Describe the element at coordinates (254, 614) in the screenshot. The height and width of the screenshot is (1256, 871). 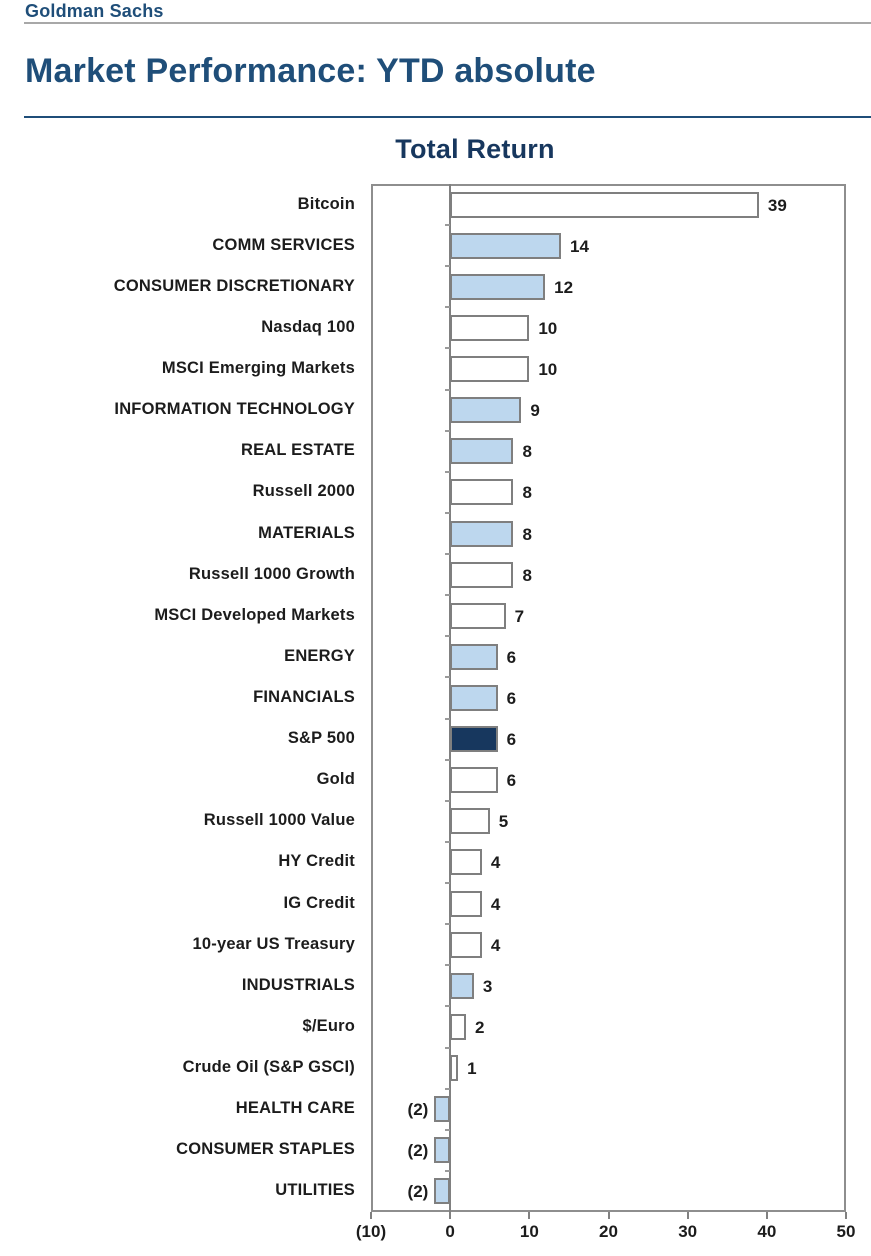
I see `category-label: MSCI Developed Markets` at that location.